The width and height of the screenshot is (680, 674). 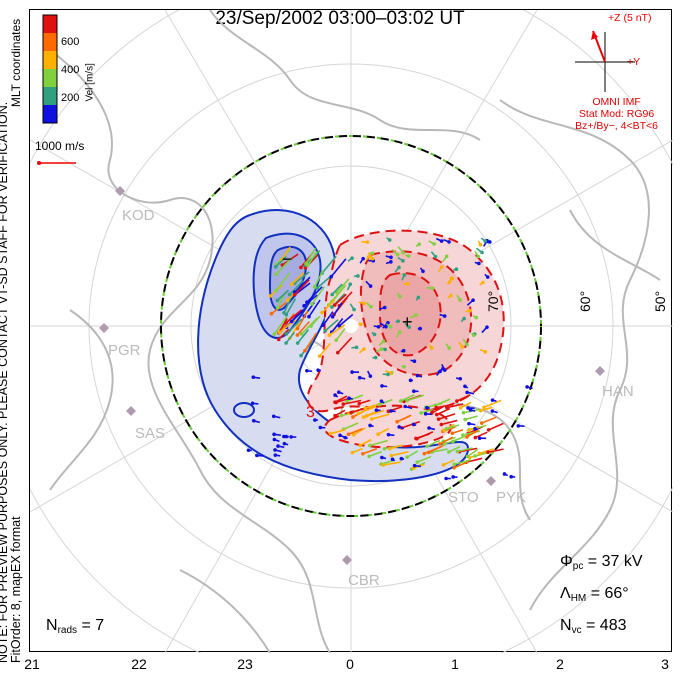 What do you see at coordinates (660, 301) in the screenshot?
I see `lat-label-50: 50°` at bounding box center [660, 301].